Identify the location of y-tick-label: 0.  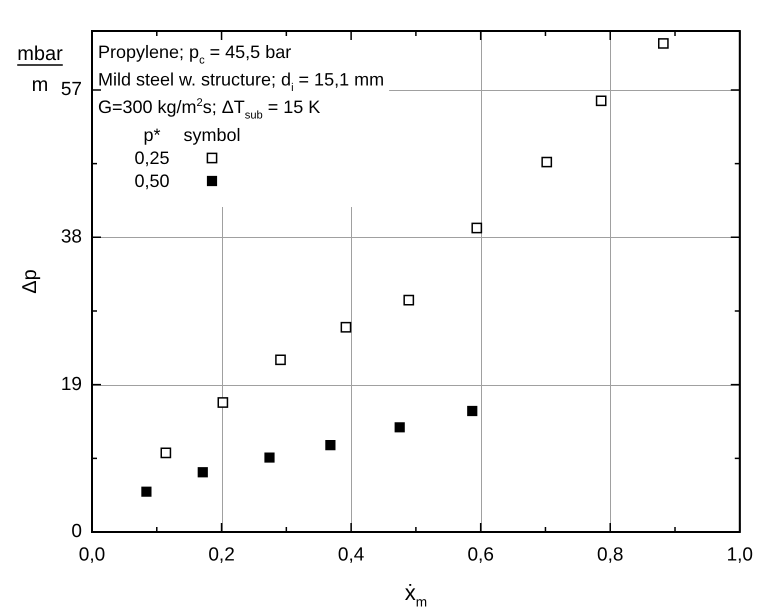
(76, 531).